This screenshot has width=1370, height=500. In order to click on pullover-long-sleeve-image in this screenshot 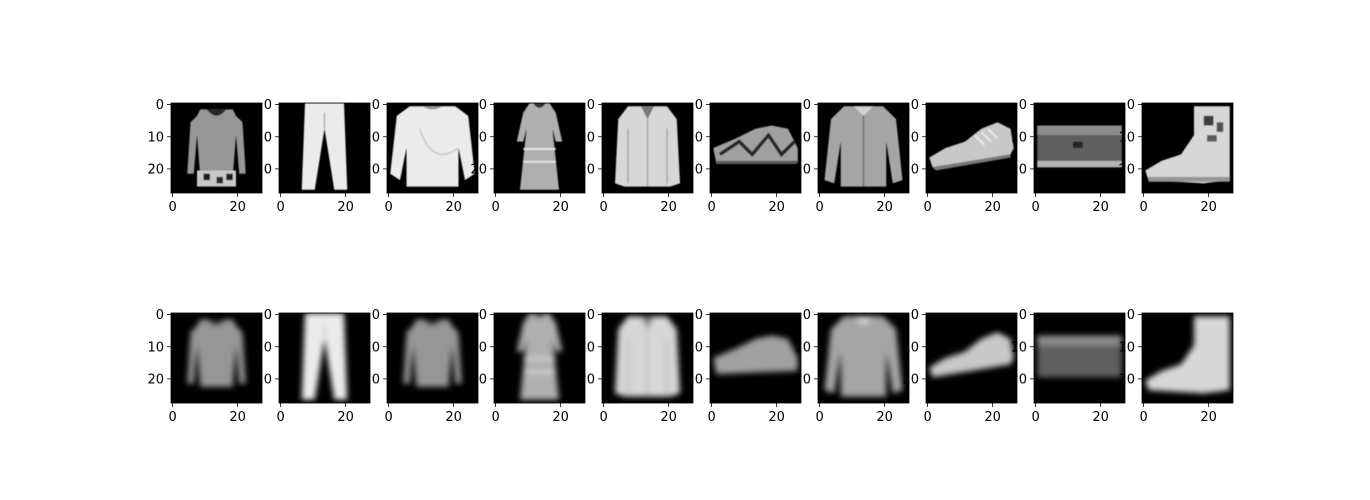, I will do `click(432, 146)`.